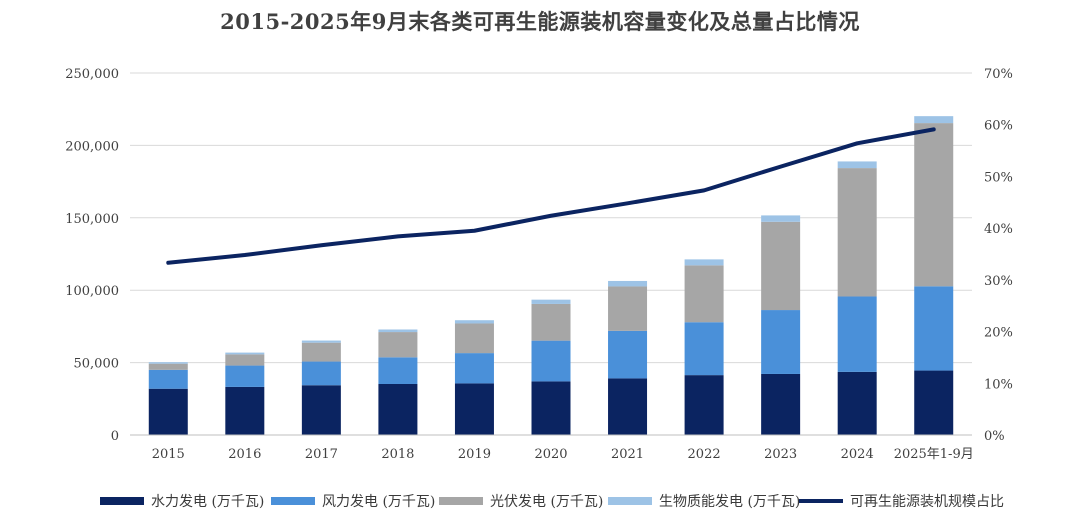 Image resolution: width=1080 pixels, height=529 pixels. What do you see at coordinates (857, 454) in the screenshot?
I see `x-axis-tick-label: 2024` at bounding box center [857, 454].